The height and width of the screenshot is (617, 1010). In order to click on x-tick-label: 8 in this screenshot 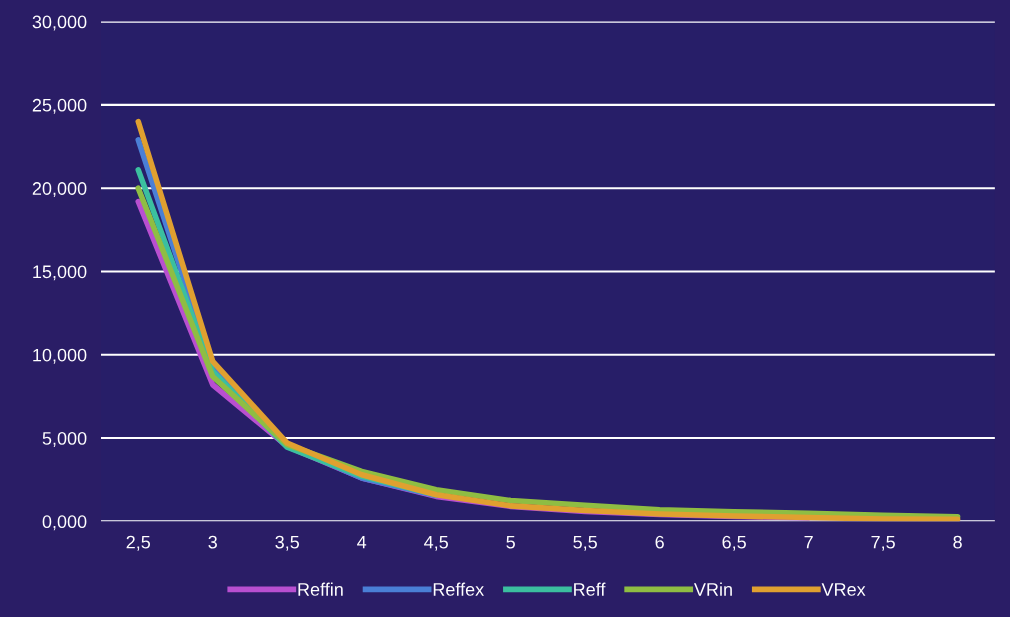, I will do `click(957, 542)`.